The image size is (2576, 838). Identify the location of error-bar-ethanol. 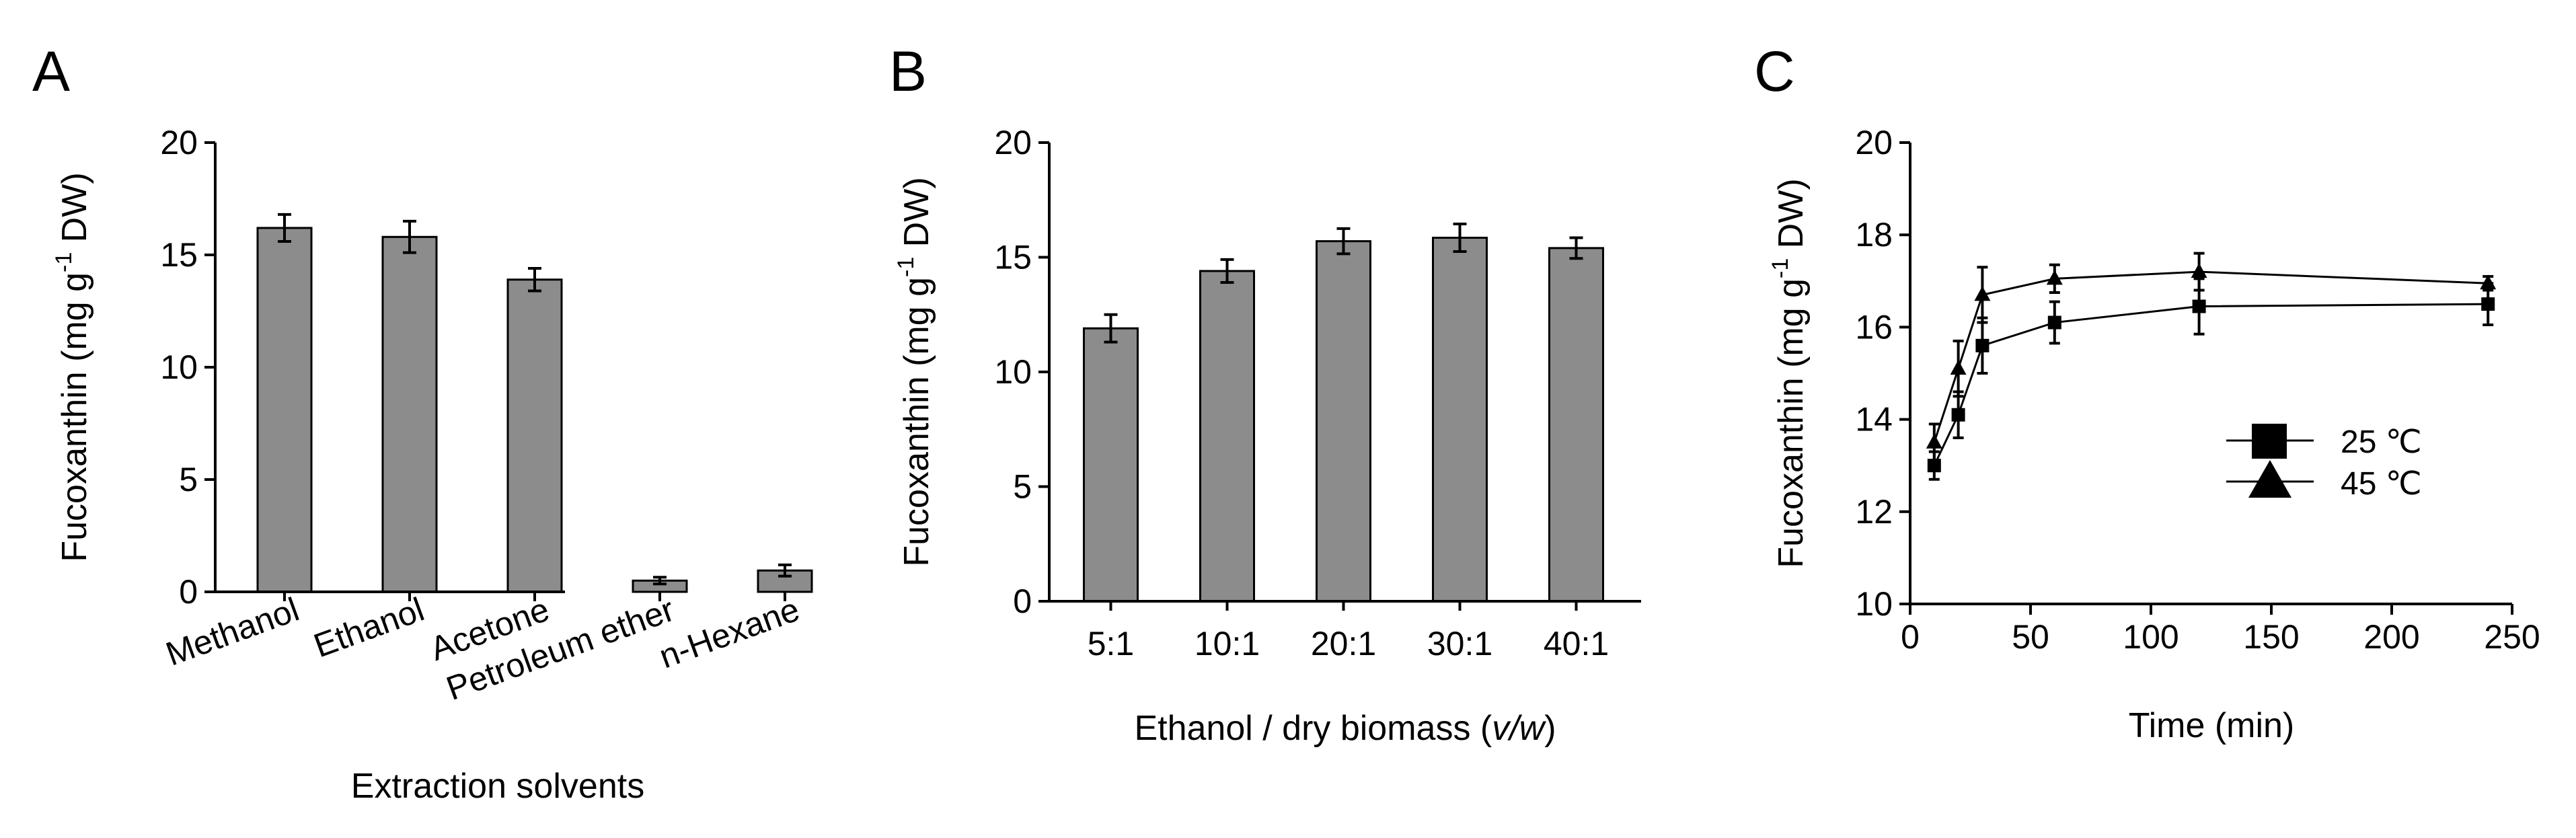
(409, 236).